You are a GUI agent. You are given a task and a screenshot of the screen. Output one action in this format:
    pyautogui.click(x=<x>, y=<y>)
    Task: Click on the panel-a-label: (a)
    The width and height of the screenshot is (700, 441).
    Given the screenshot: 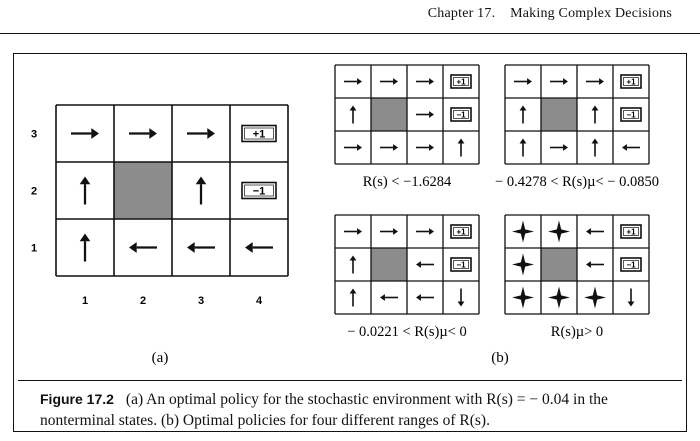 What is the action you would take?
    pyautogui.click(x=160, y=358)
    